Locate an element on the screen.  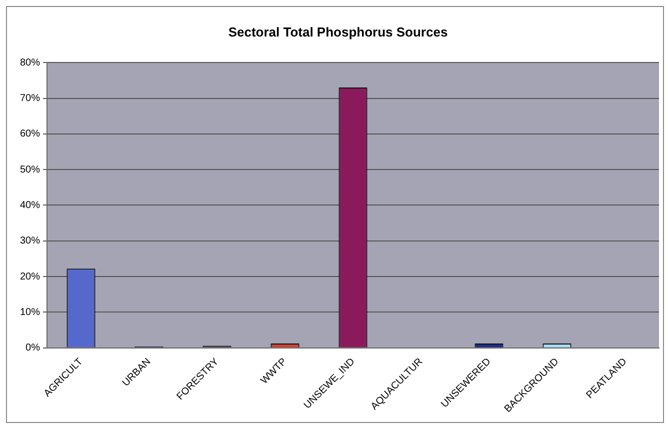
y-tick-label: 30% is located at coordinates (30, 241).